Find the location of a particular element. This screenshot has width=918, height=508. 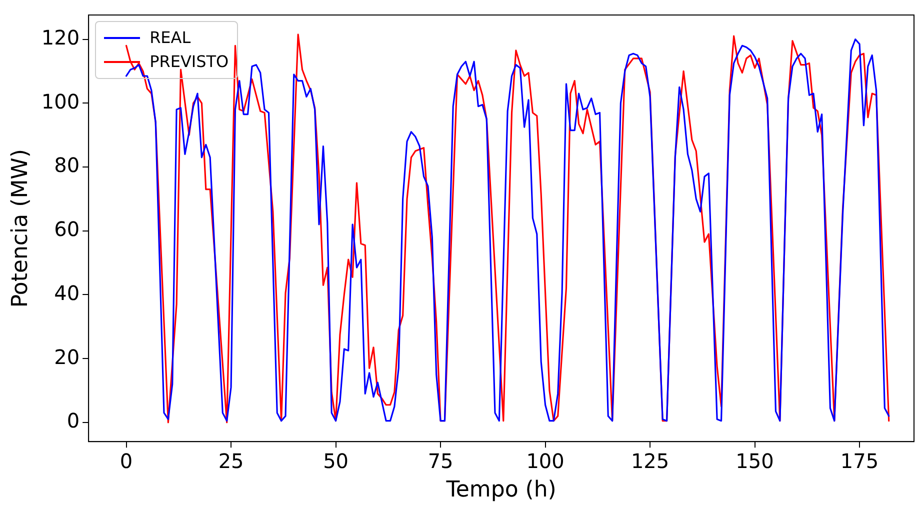

y-tick-label: 20 is located at coordinates (67, 356).